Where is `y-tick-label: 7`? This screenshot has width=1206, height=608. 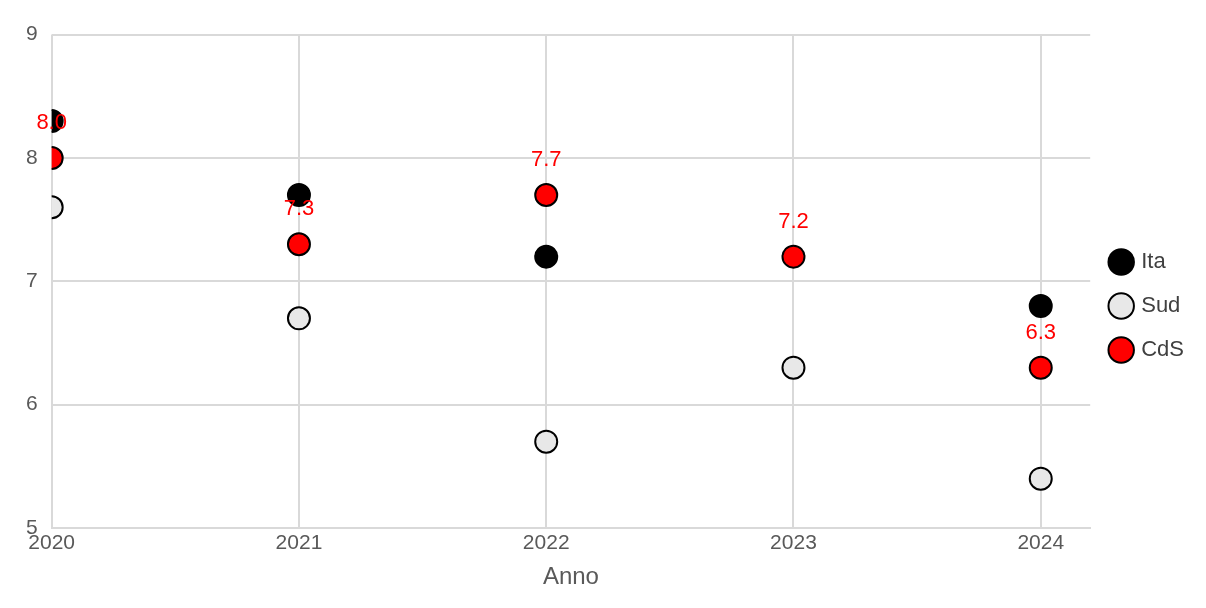 y-tick-label: 7 is located at coordinates (31, 280).